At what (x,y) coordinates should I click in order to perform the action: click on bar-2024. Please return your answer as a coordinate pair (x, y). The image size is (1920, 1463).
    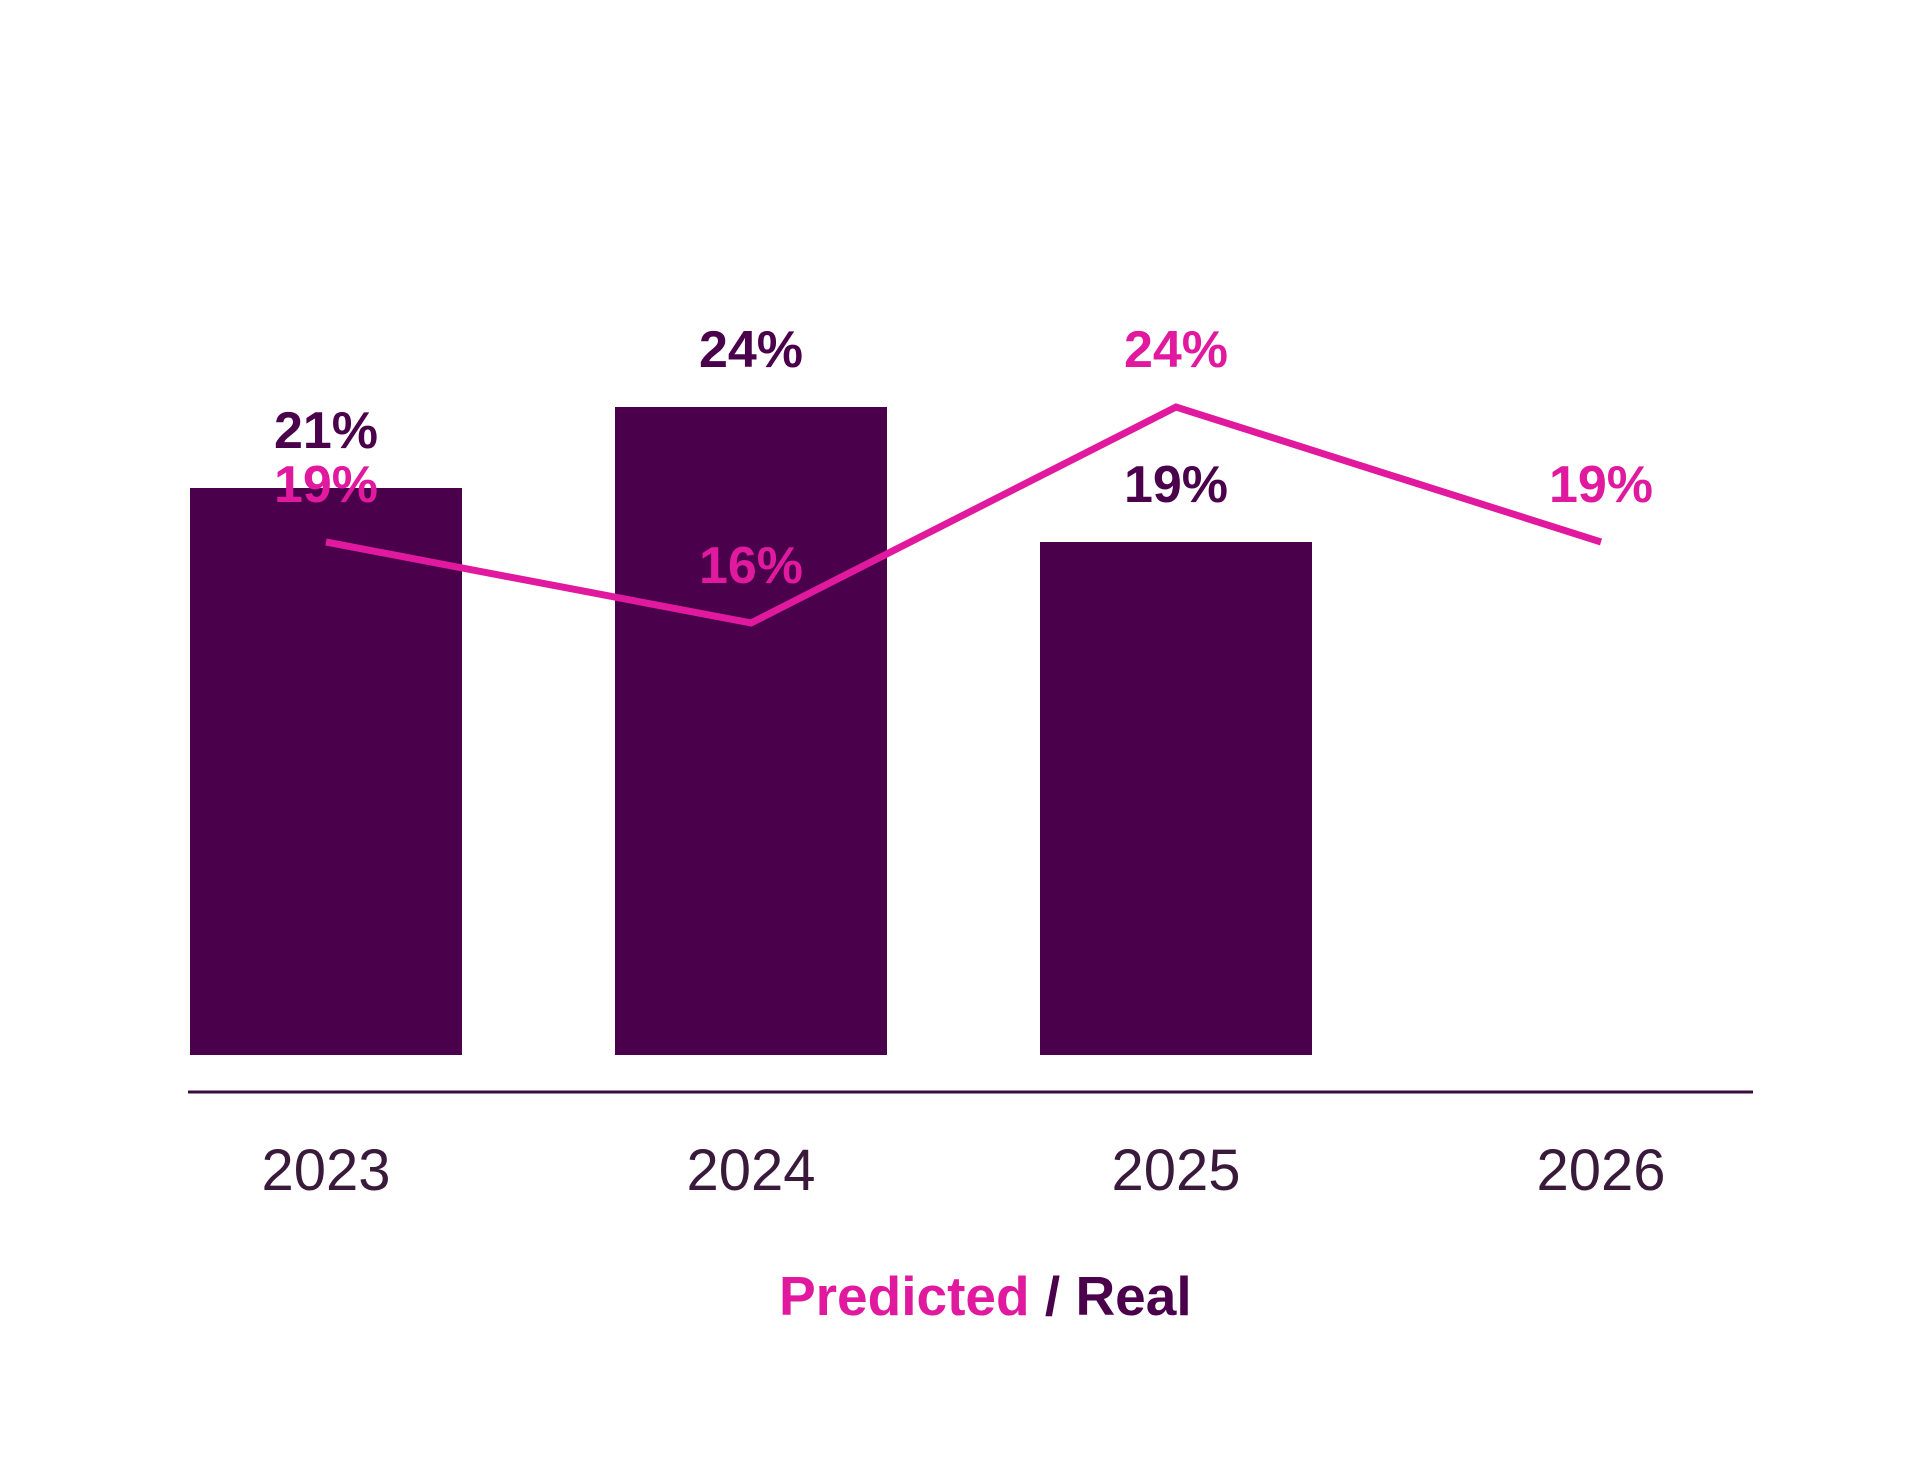
    Looking at the image, I should click on (751, 731).